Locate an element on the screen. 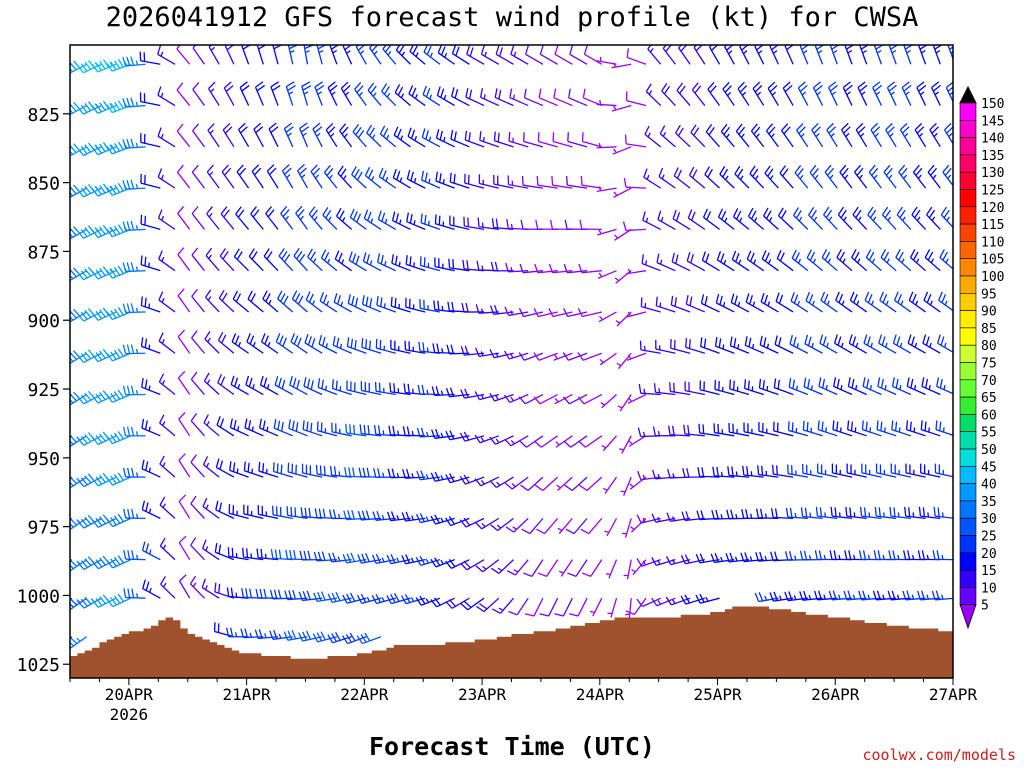 This screenshot has width=1024, height=768. legend-label: 150 is located at coordinates (992, 104).